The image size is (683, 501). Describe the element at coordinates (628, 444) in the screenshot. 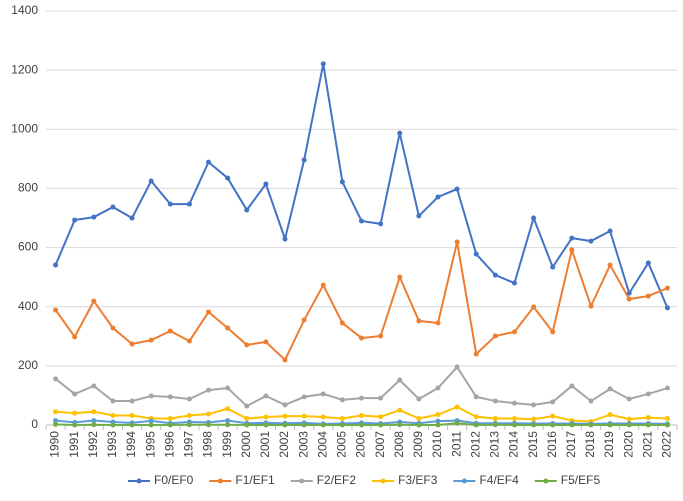

I see `x-tick-label: 2020` at that location.